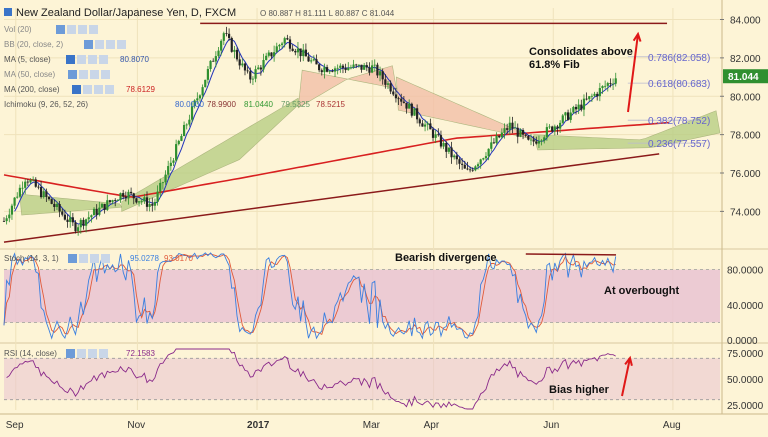  What do you see at coordinates (27, 59) in the screenshot?
I see `svg-text: MA (5, close)` at bounding box center [27, 59].